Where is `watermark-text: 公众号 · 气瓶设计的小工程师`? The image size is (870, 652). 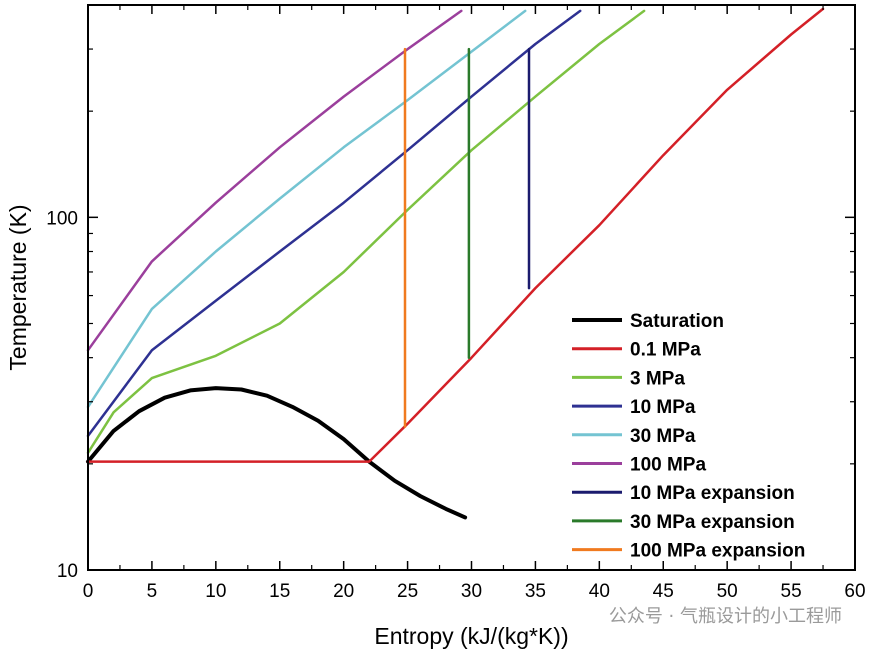
watermark-text: 公众号 · 气瓶设计的小工程师 is located at coordinates (725, 616).